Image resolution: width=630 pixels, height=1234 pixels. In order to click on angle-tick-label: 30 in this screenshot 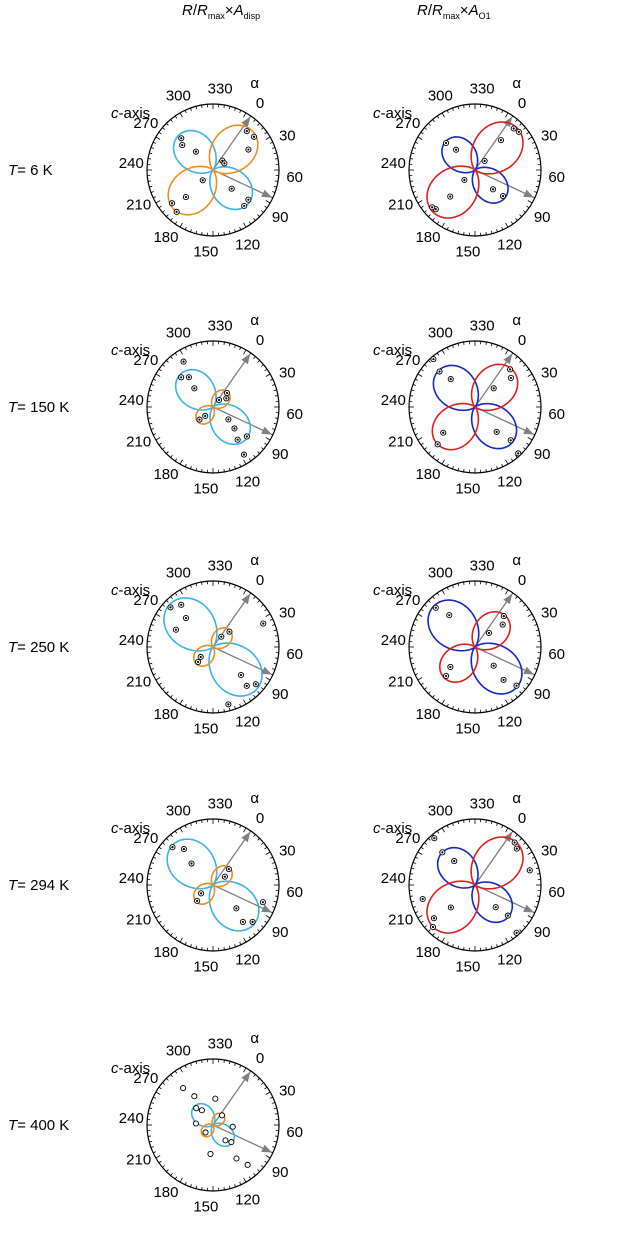, I will do `click(549, 850)`.